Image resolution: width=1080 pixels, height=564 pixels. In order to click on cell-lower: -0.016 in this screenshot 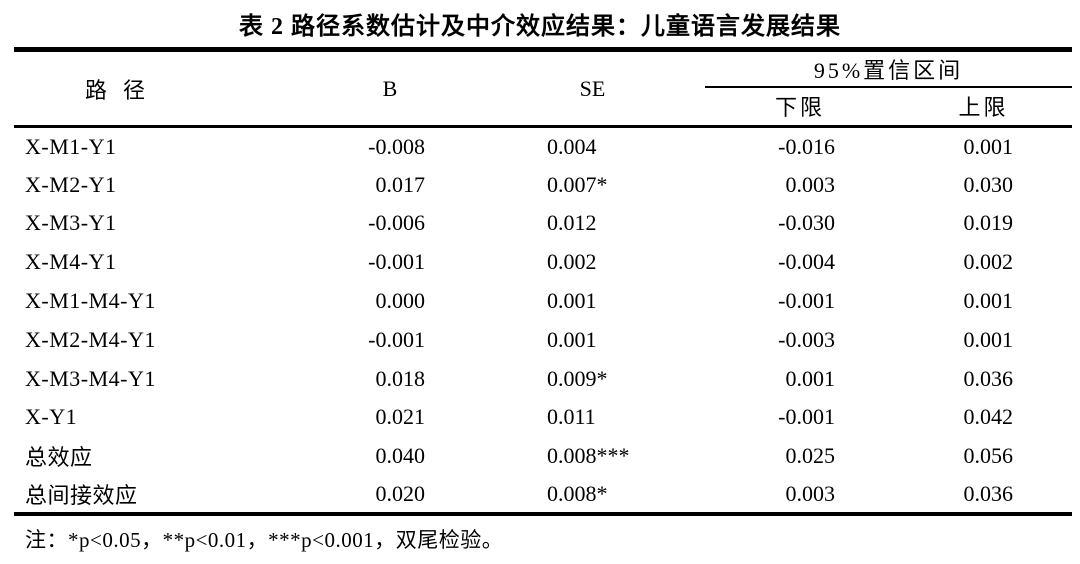, I will do `click(806, 146)`.